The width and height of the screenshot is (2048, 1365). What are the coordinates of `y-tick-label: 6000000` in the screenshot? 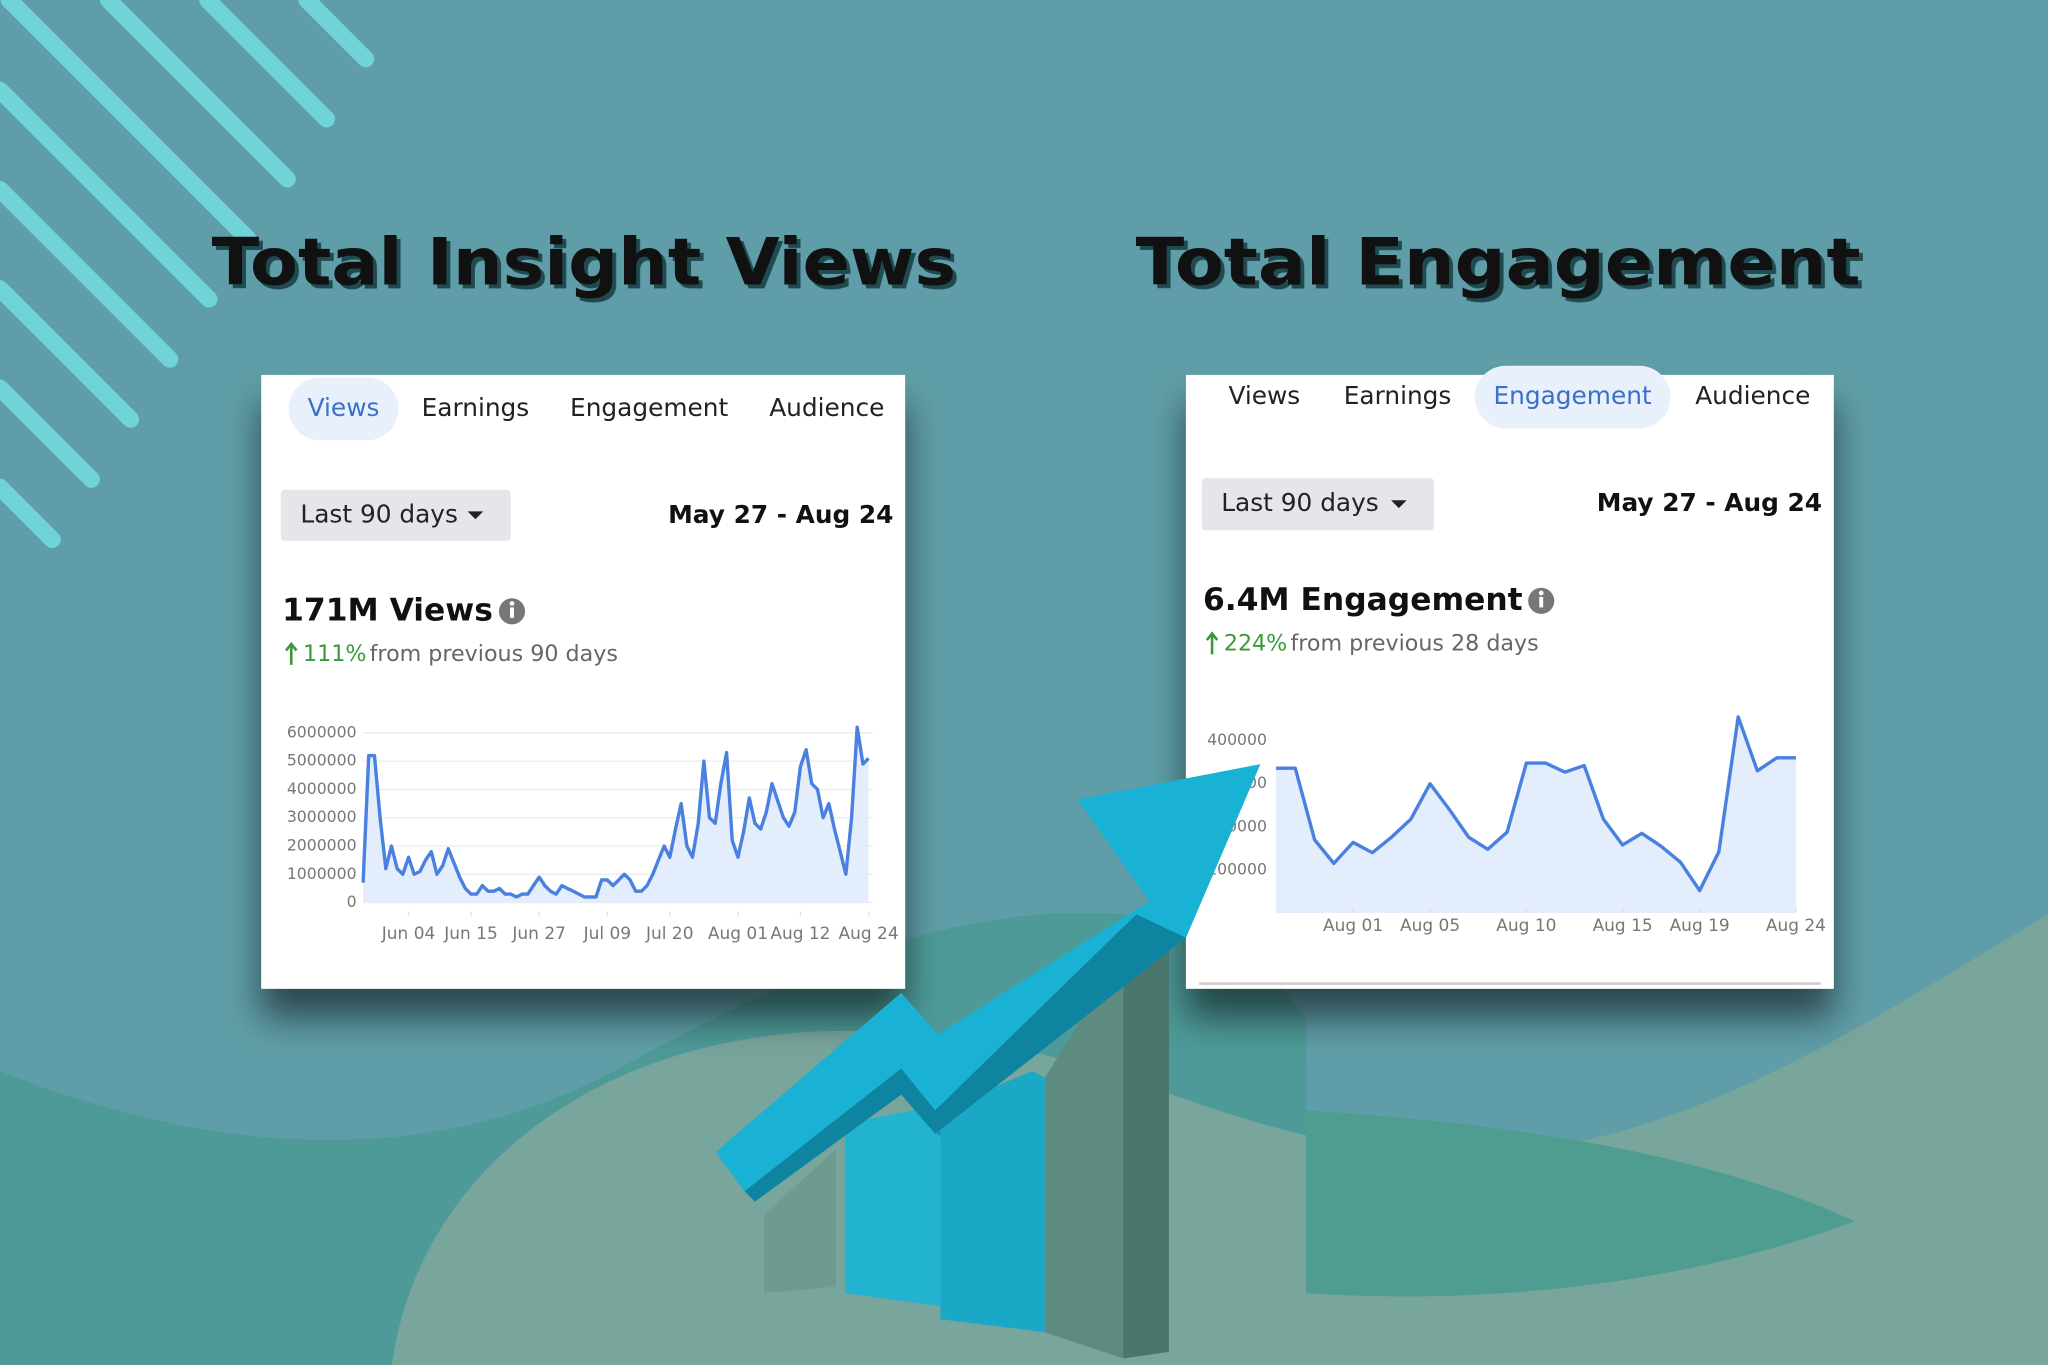 It's located at (322, 731).